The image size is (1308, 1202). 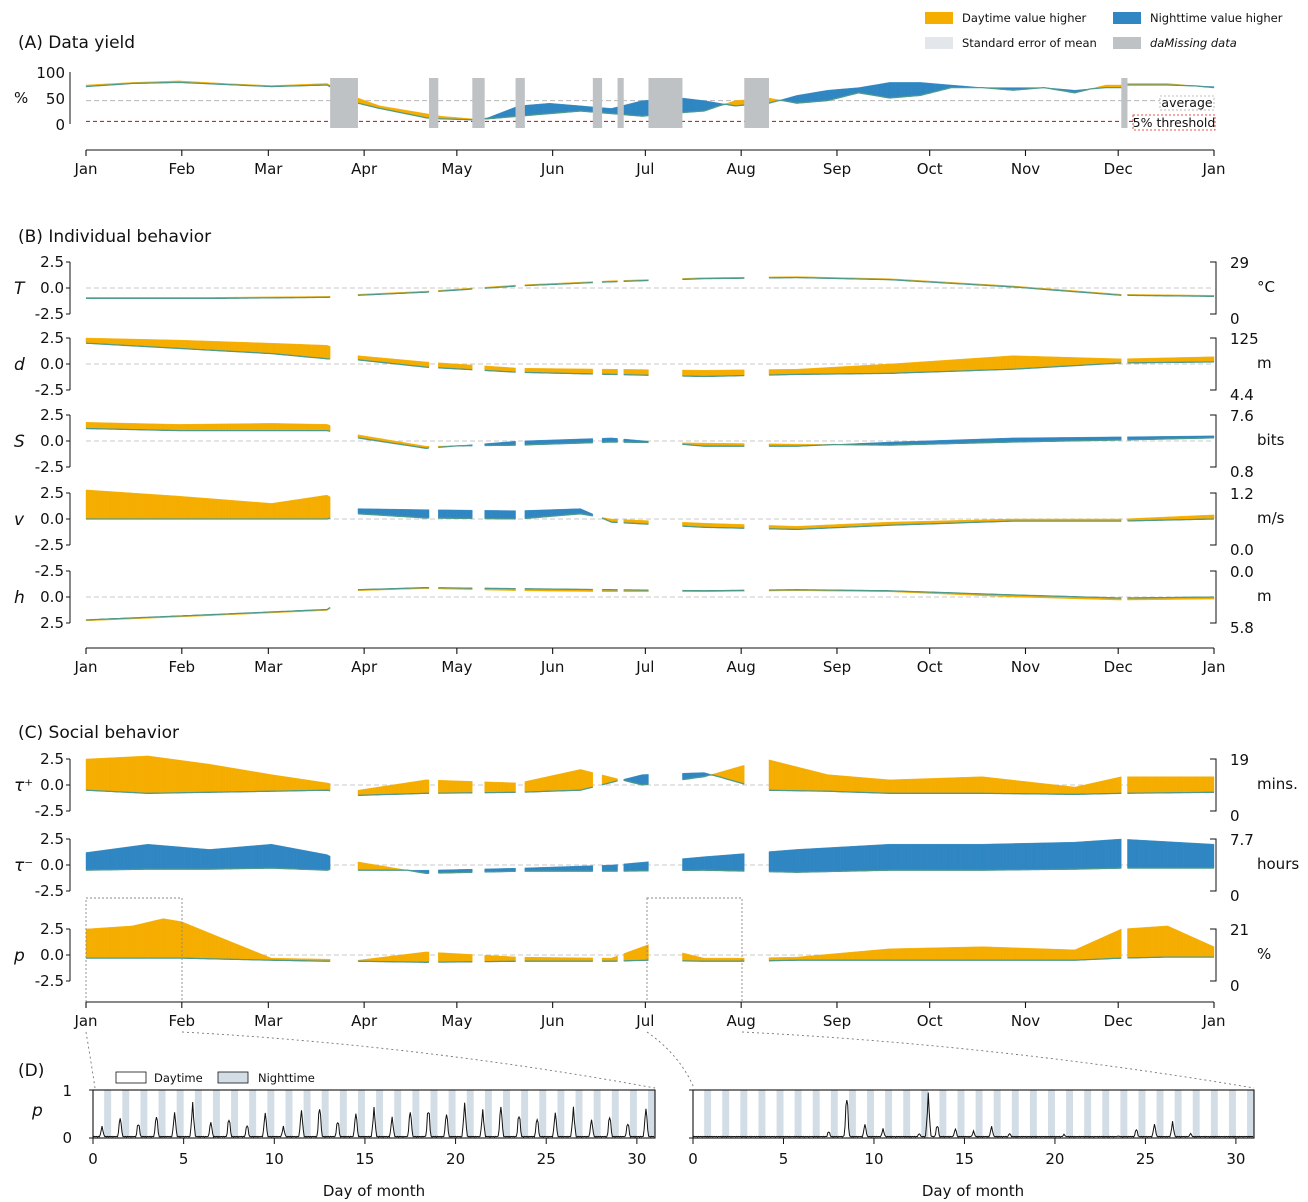 What do you see at coordinates (837, 1021) in the screenshot?
I see `panel-c-tick-label: Sep` at bounding box center [837, 1021].